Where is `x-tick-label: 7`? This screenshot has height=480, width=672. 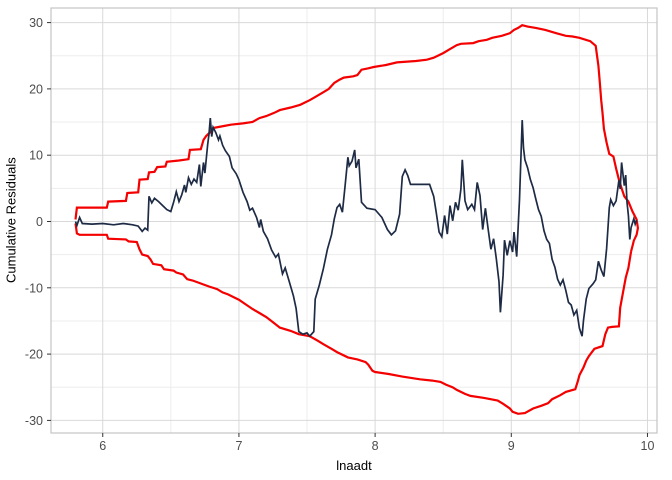
x-tick-label: 7 is located at coordinates (238, 446).